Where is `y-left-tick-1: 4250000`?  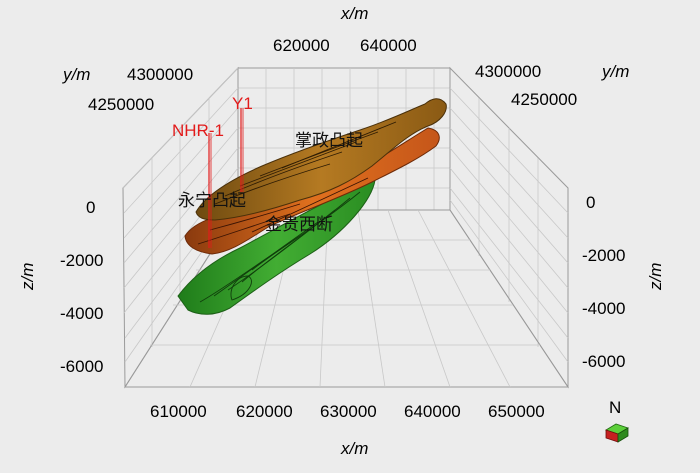 y-left-tick-1: 4250000 is located at coordinates (121, 104).